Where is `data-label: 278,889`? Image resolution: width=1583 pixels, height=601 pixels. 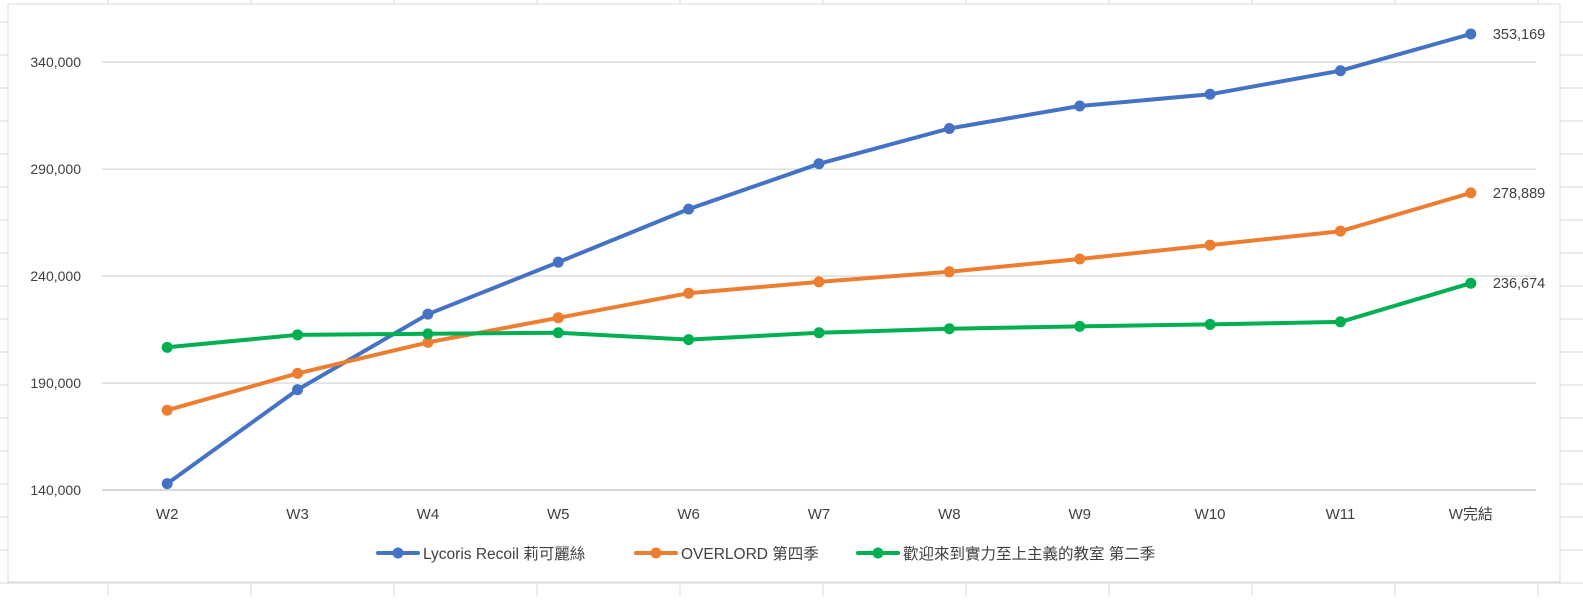 data-label: 278,889 is located at coordinates (1519, 194).